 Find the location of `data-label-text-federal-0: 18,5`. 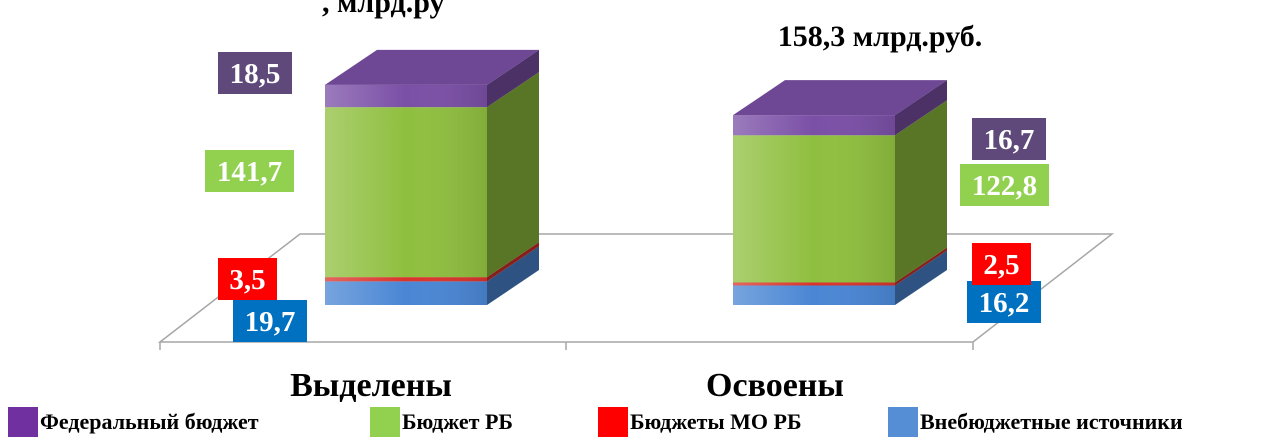

data-label-text-federal-0: 18,5 is located at coordinates (255, 74).